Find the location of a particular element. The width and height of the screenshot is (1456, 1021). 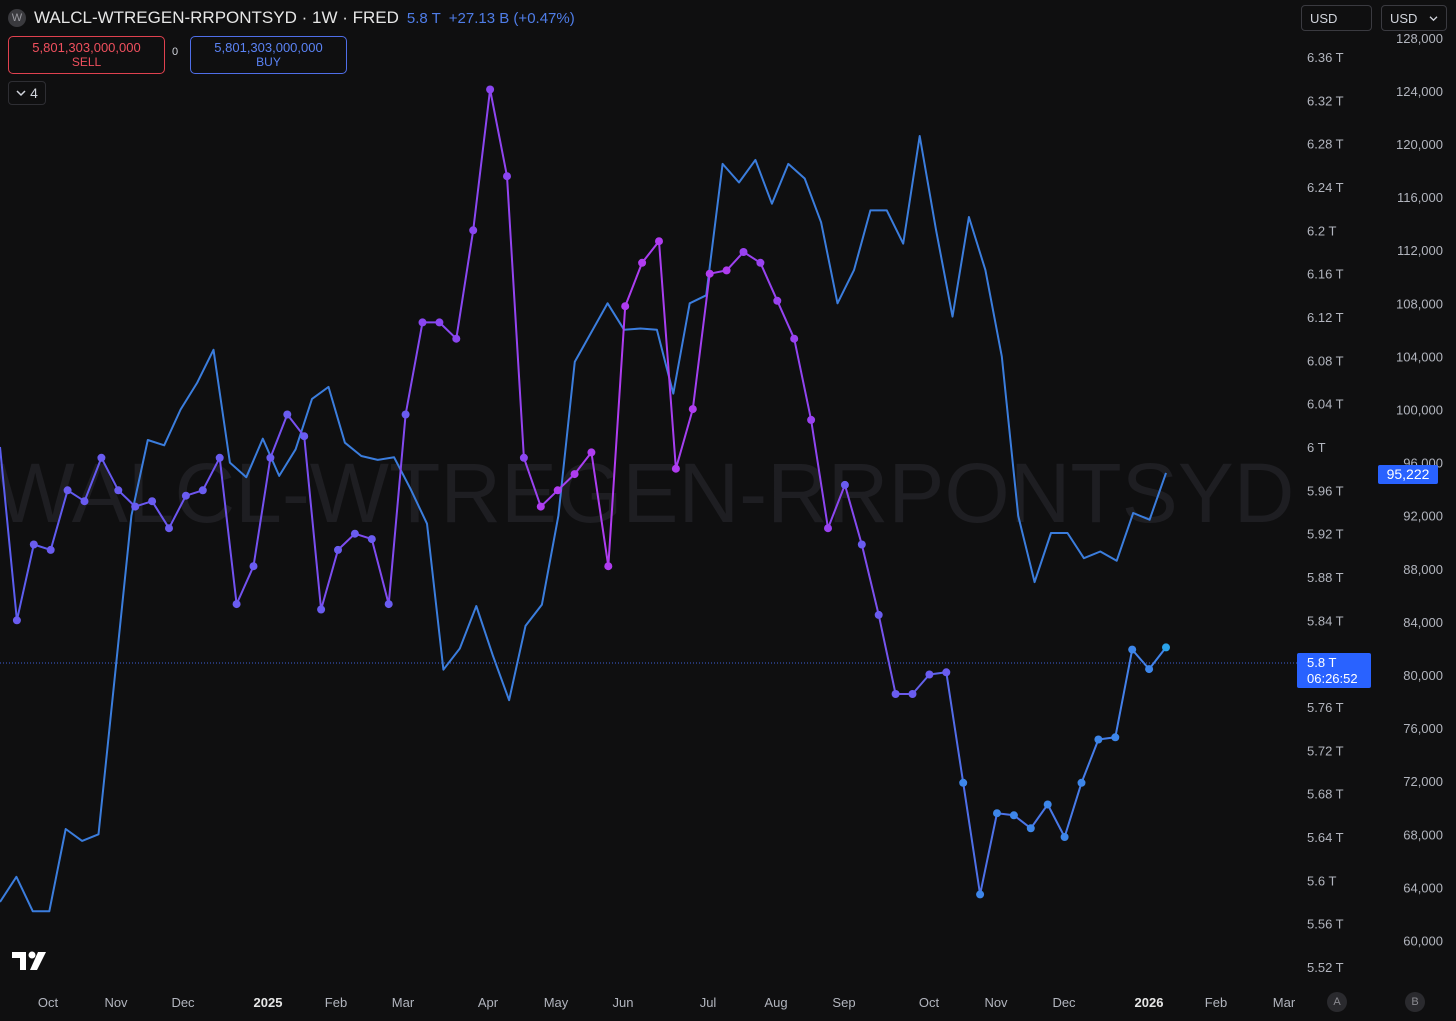

currency-select-left: USD is located at coordinates (1336, 18).